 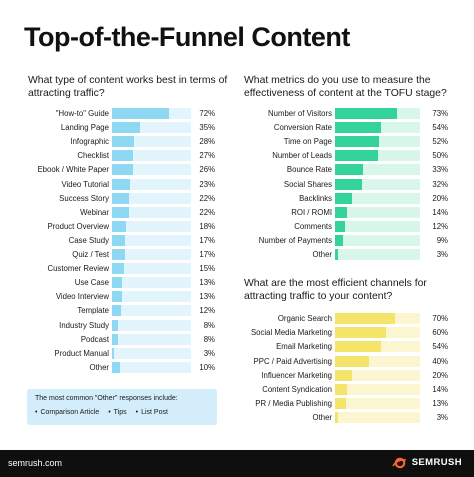 I want to click on bar-label: Email Marketing, so click(x=304, y=347).